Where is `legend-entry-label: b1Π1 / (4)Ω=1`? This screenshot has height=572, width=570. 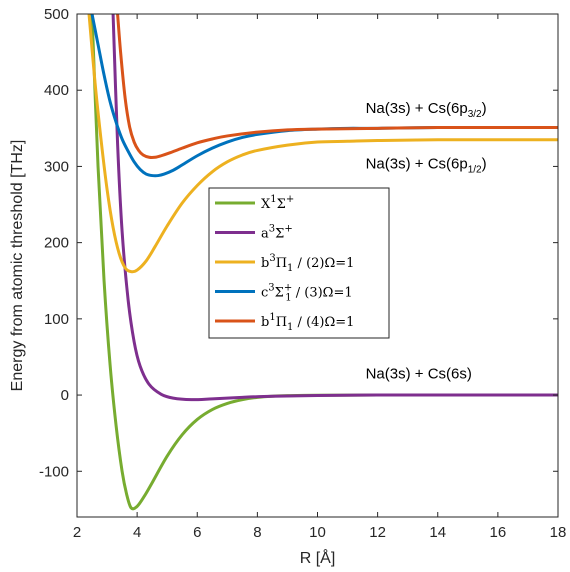
legend-entry-label: b1Π1 / (4)Ω=1 is located at coordinates (307, 322).